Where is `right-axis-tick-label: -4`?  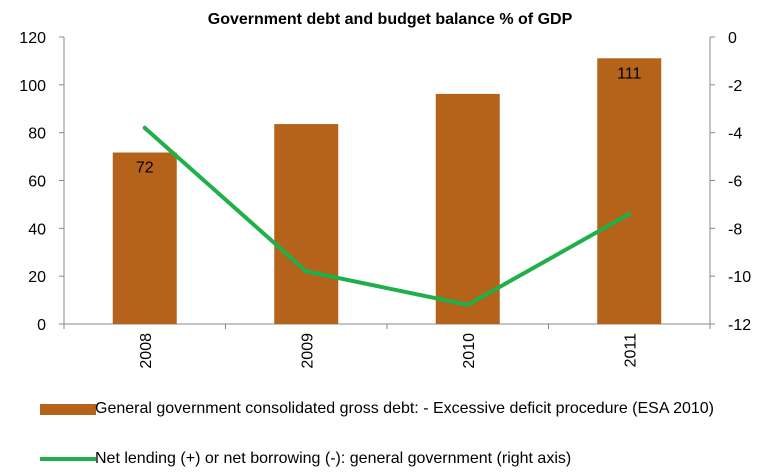
right-axis-tick-label: -4 is located at coordinates (735, 134).